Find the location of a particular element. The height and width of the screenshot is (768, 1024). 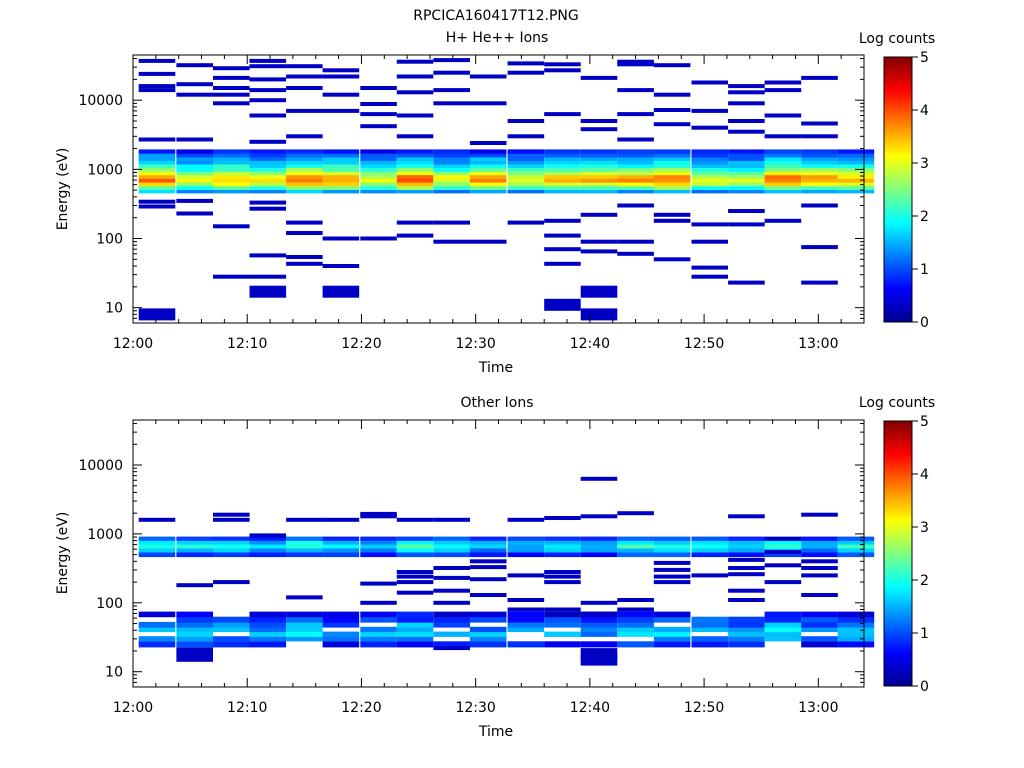

colorbar-label: Log counts is located at coordinates (897, 403).